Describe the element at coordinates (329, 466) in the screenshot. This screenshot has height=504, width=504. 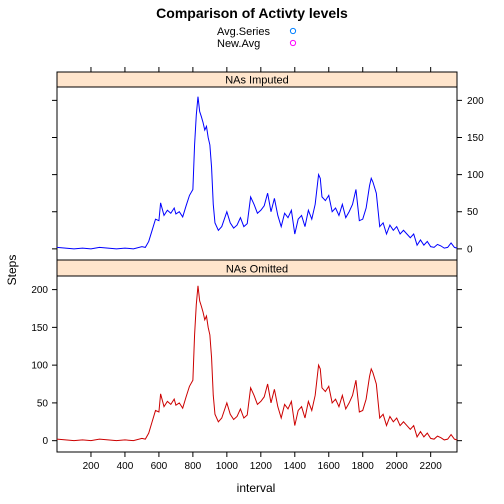
I see `x-tick-label: 1600` at that location.